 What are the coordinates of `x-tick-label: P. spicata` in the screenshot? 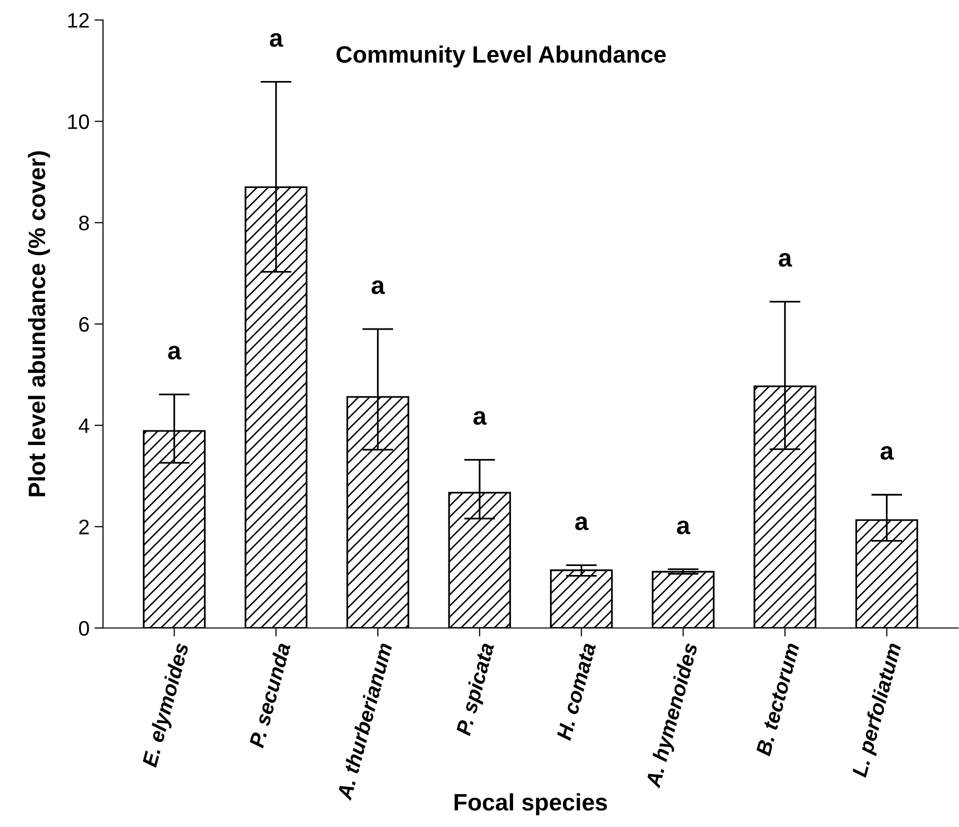 It's located at (476, 690).